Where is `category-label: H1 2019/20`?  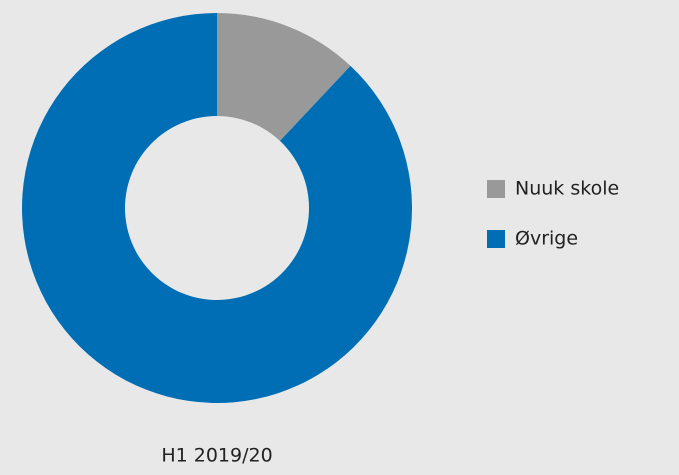 category-label: H1 2019/20 is located at coordinates (216, 456).